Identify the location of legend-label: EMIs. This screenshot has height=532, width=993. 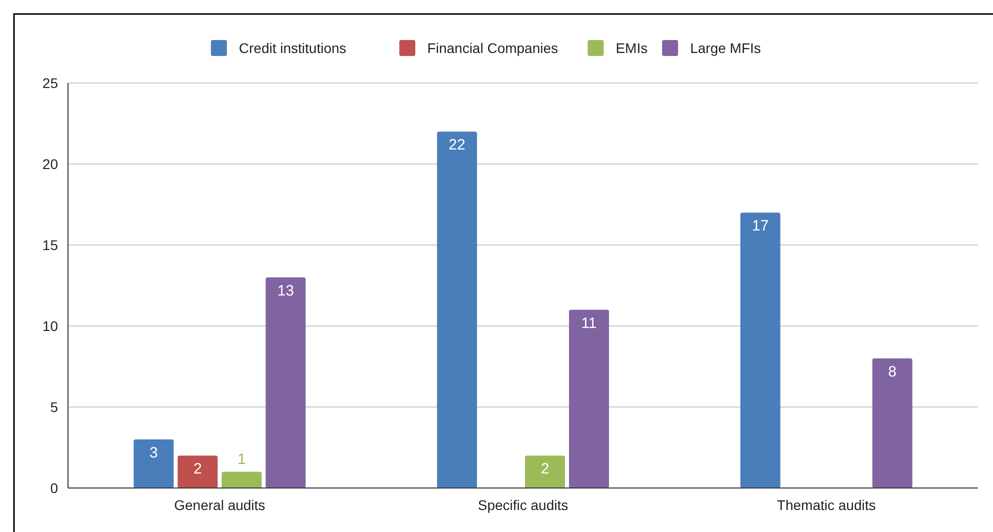
(632, 48).